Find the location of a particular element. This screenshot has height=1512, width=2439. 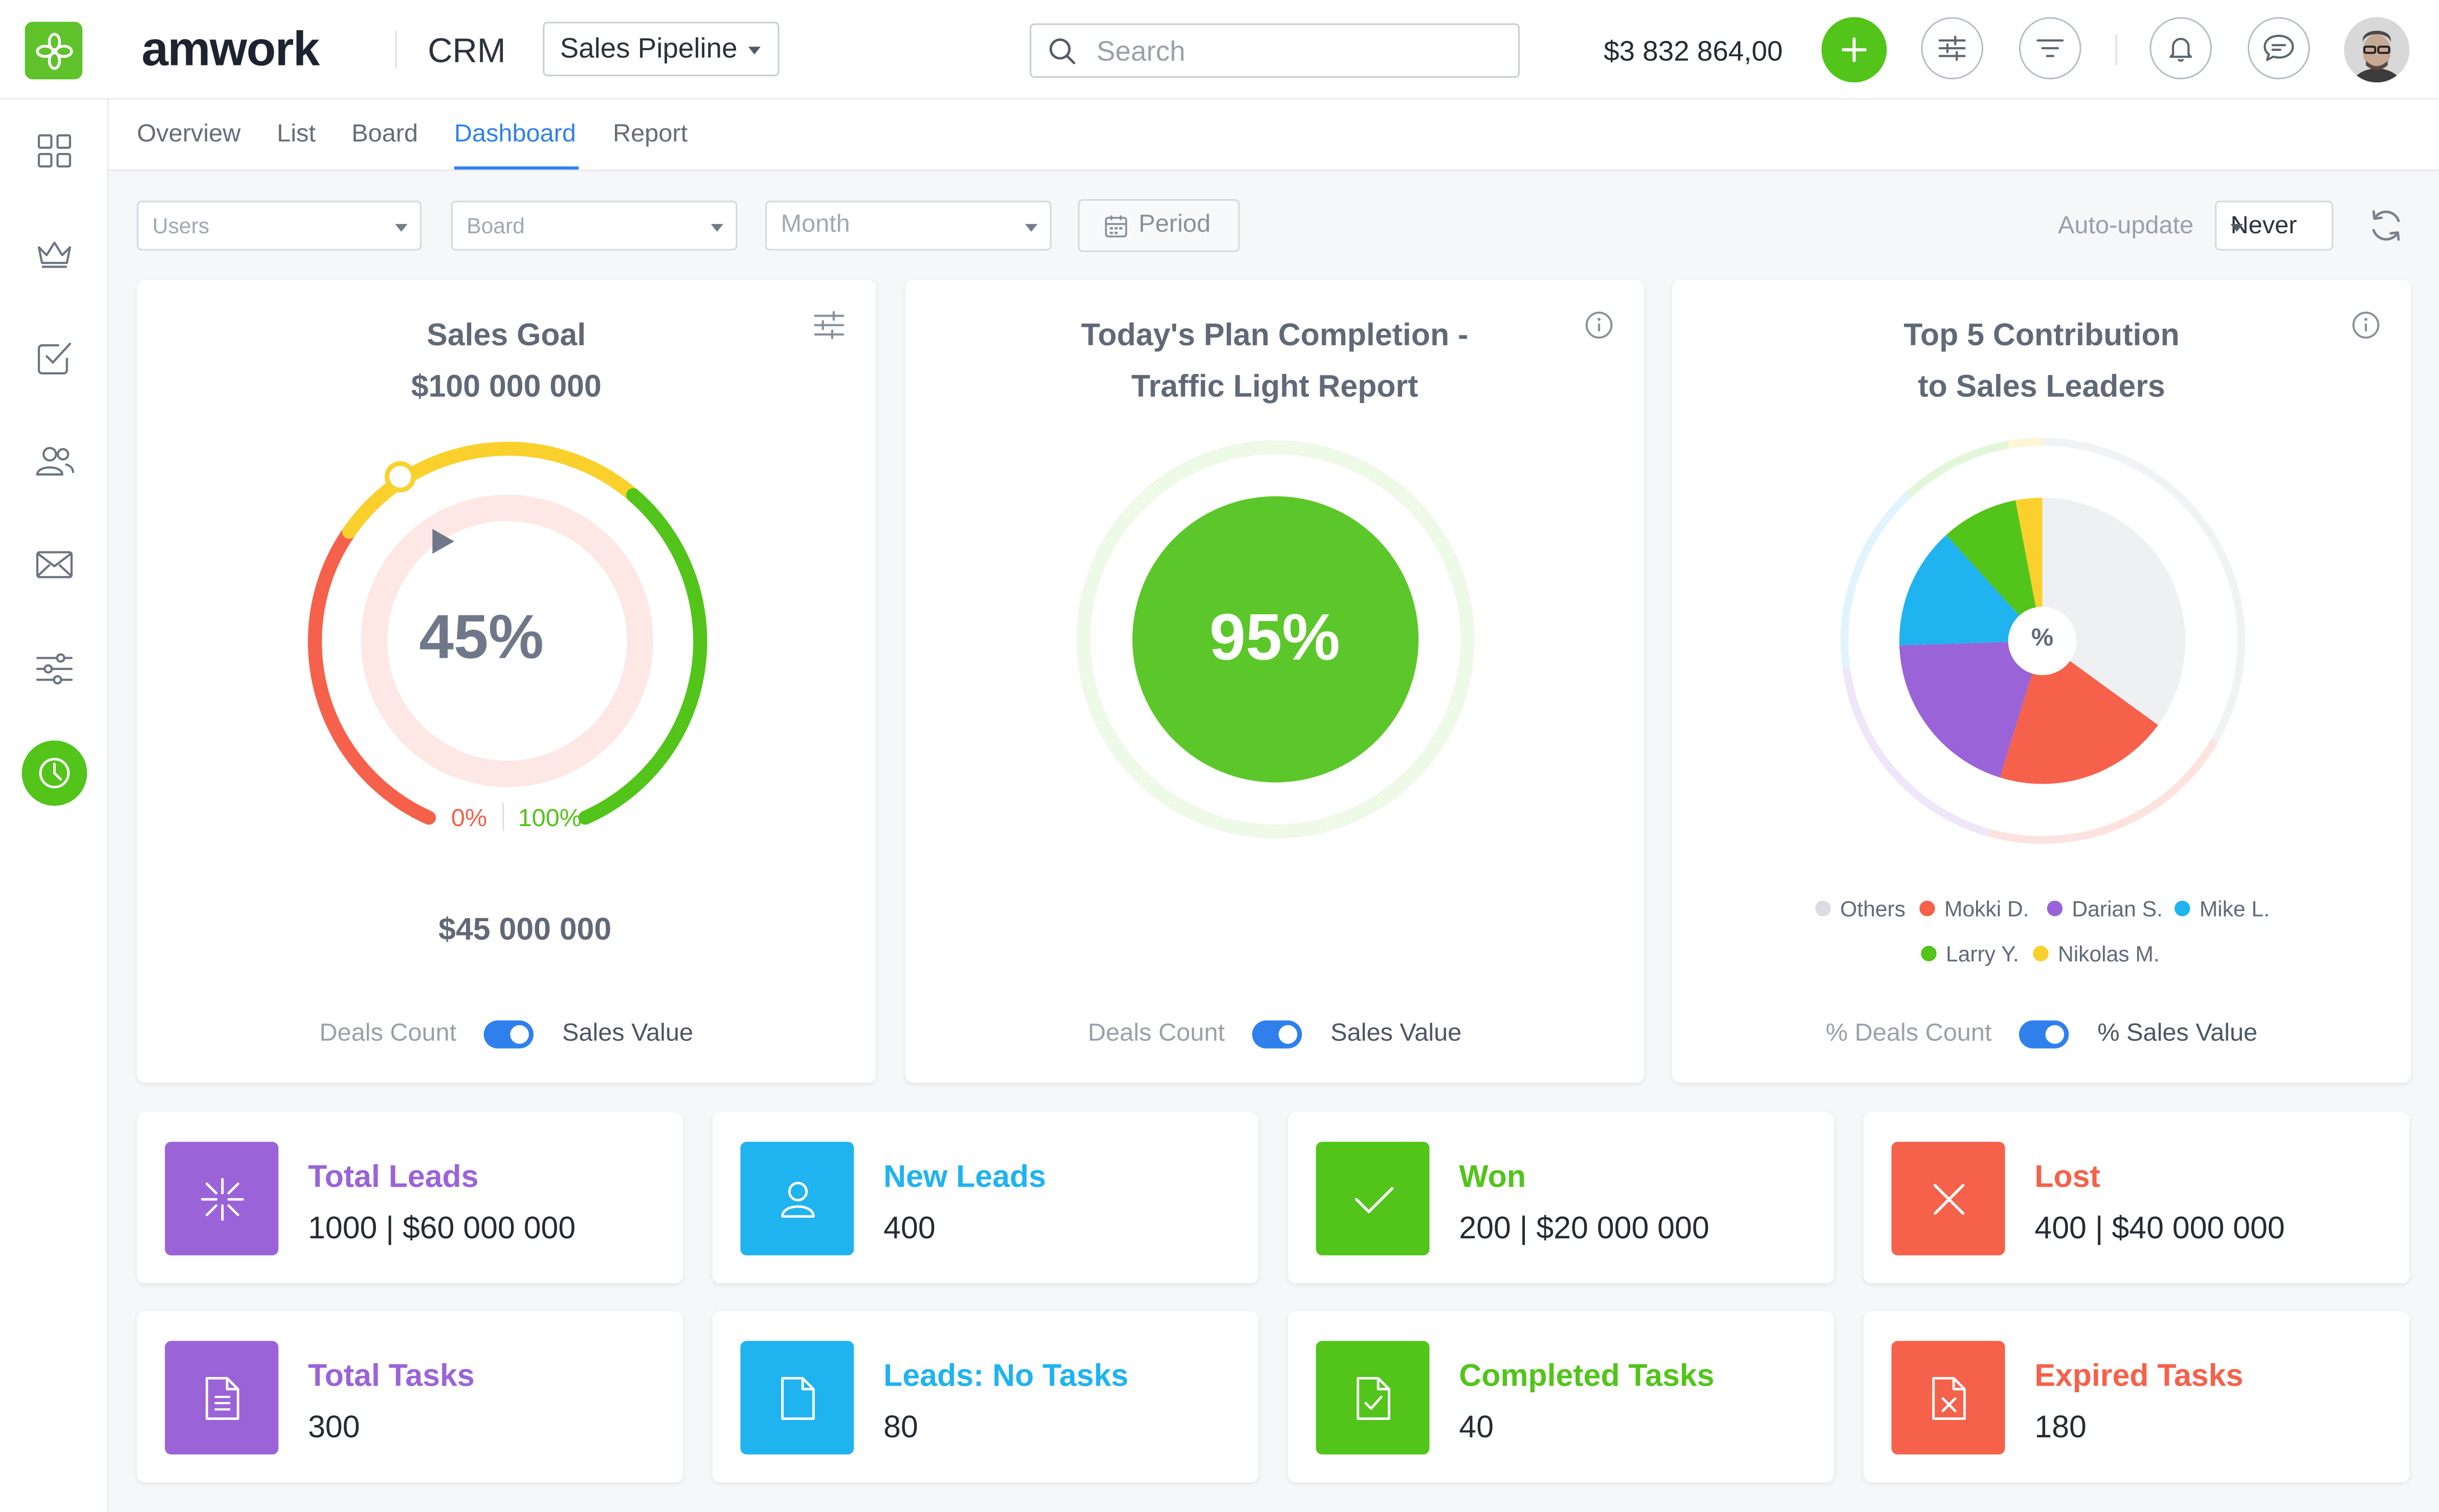

period-button: Period is located at coordinates (1159, 225).